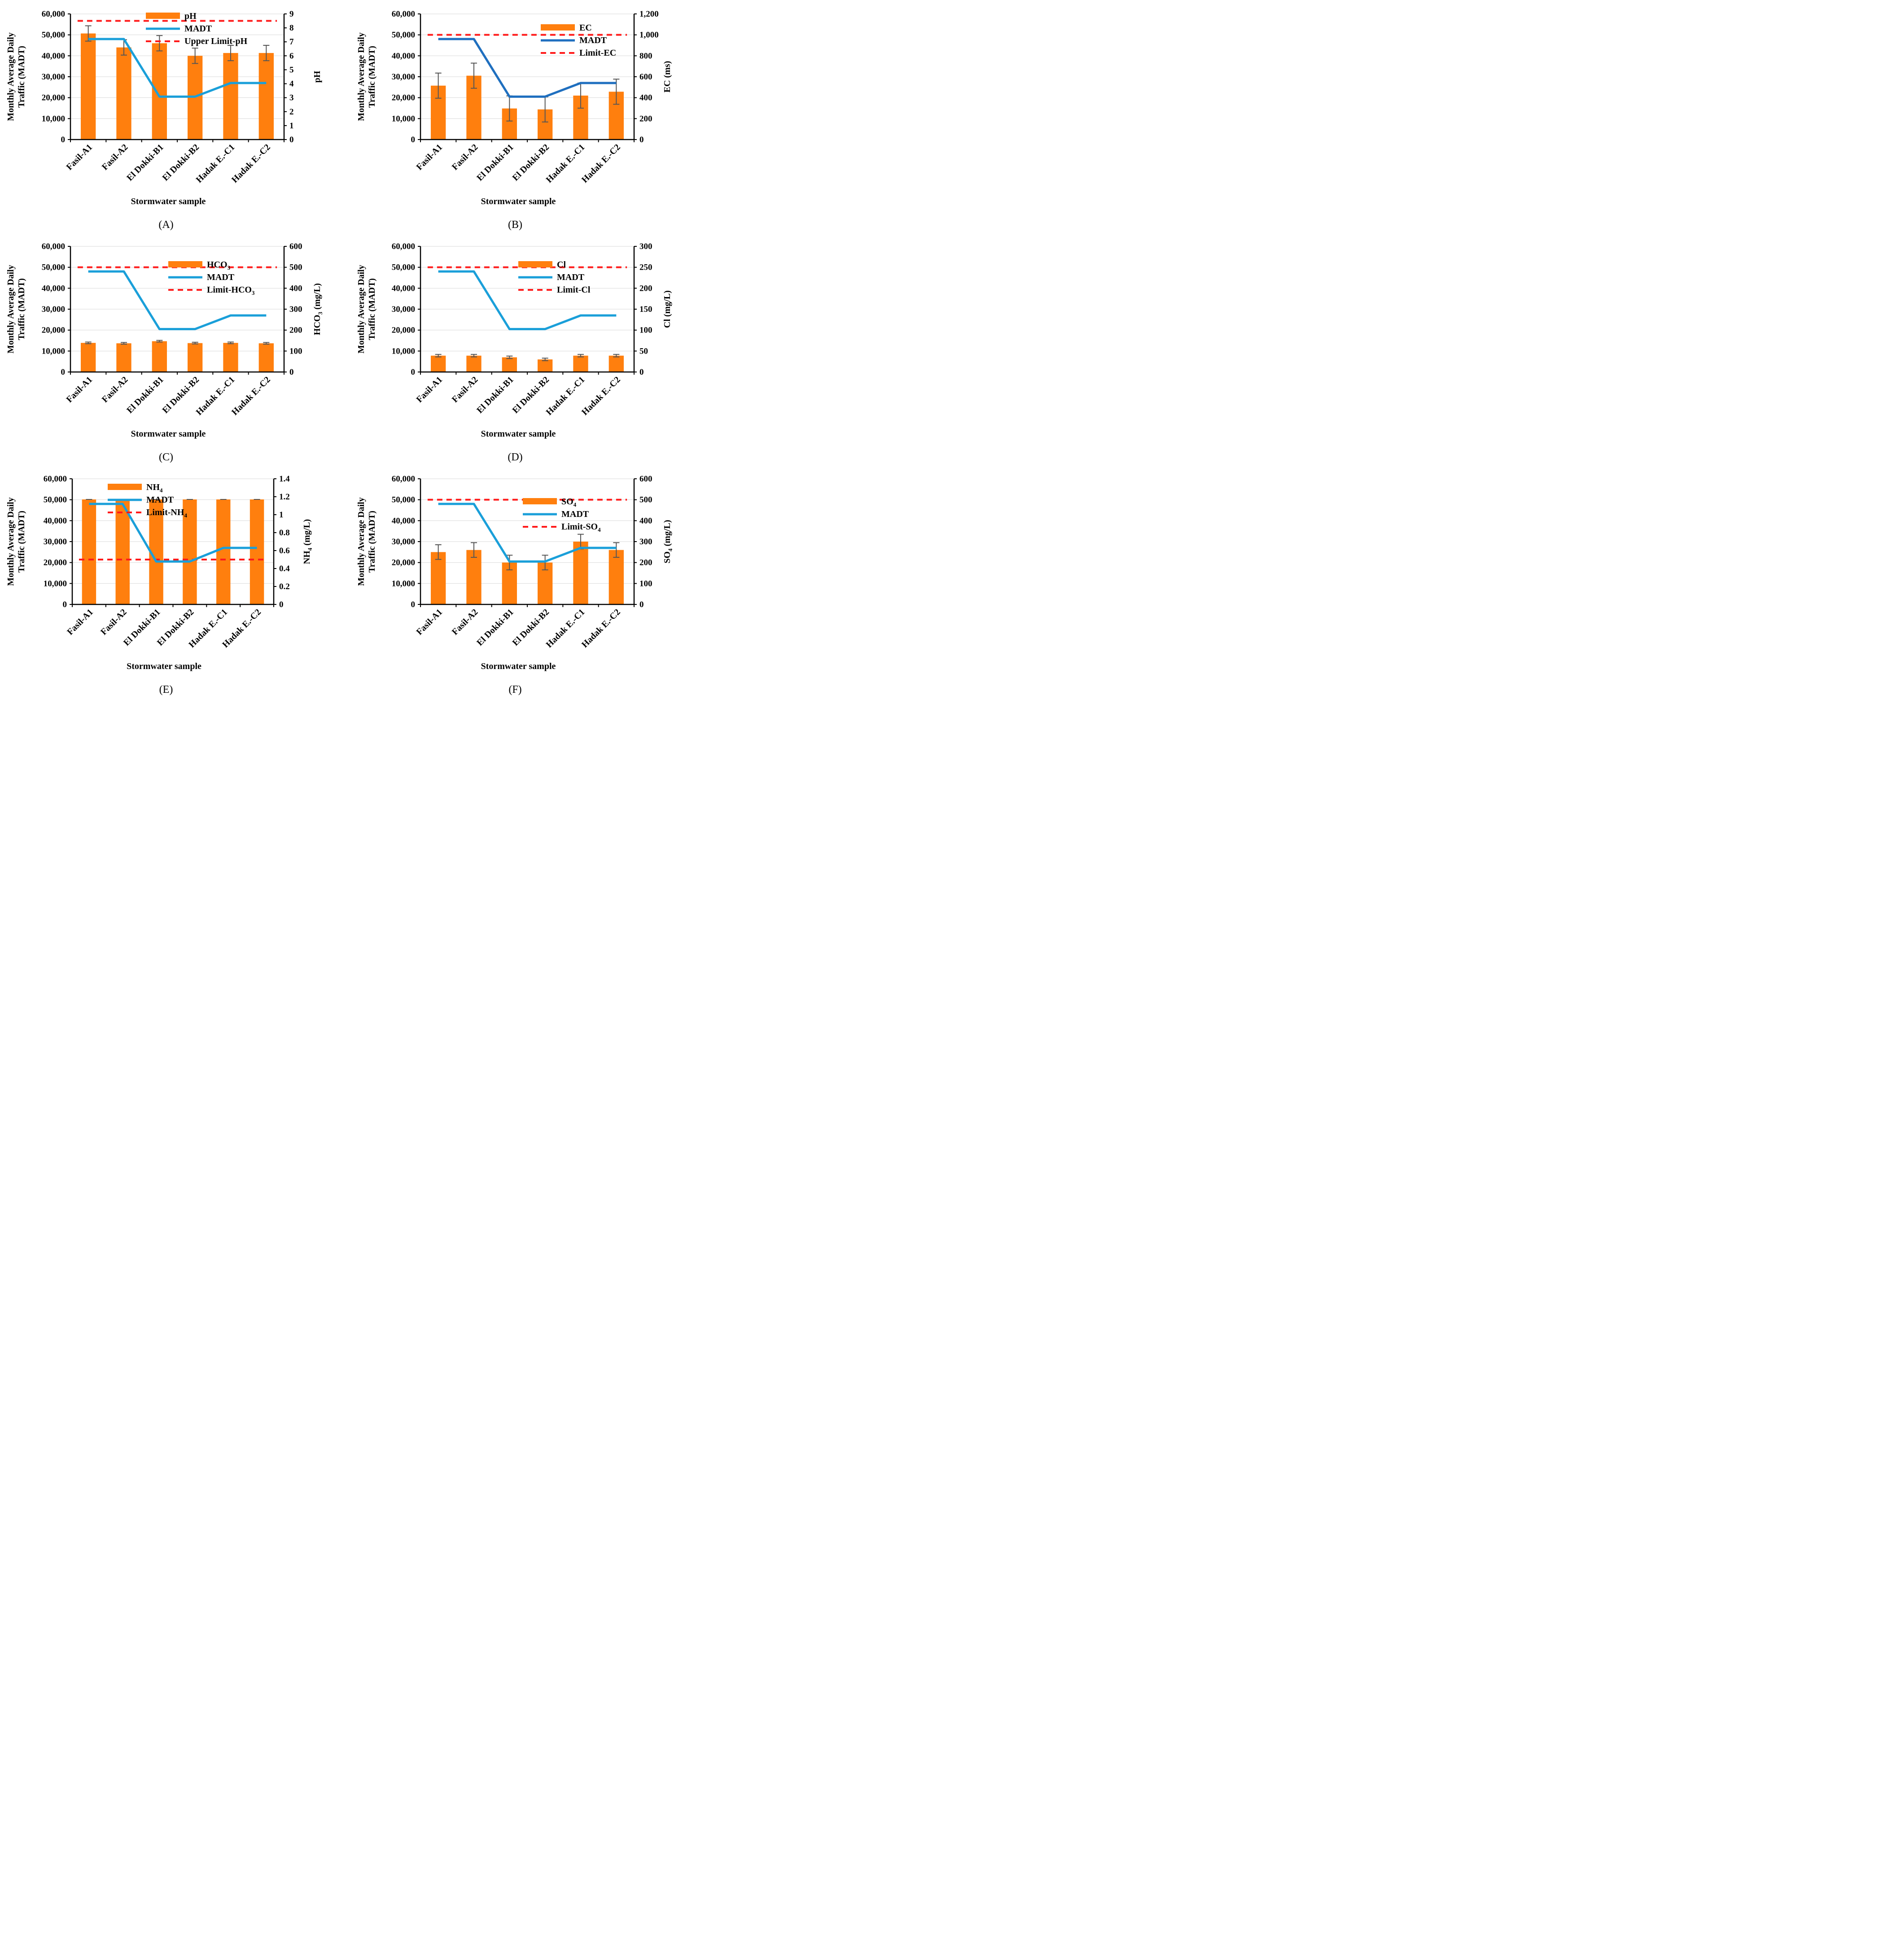  Describe the element at coordinates (284, 533) in the screenshot. I see `right-tick-label: 0.8` at that location.